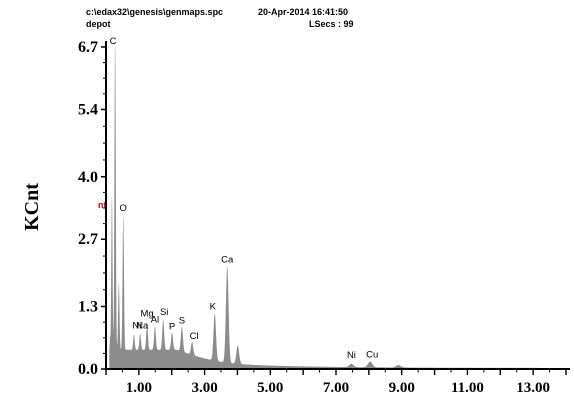  I want to click on peak-label-p: P, so click(172, 326).